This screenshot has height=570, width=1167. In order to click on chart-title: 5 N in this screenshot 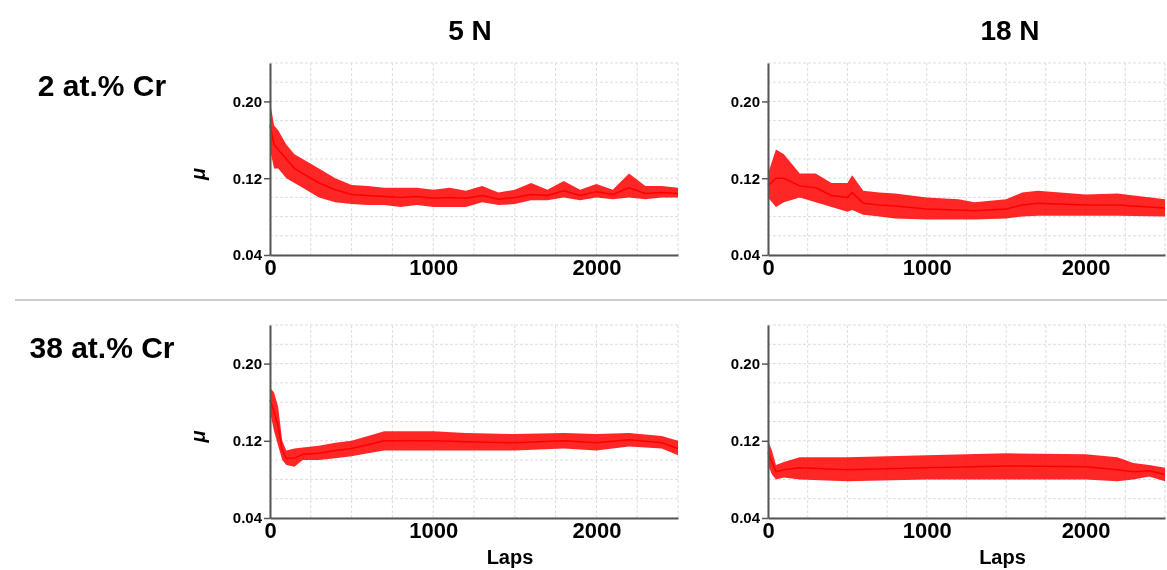, I will do `click(470, 30)`.